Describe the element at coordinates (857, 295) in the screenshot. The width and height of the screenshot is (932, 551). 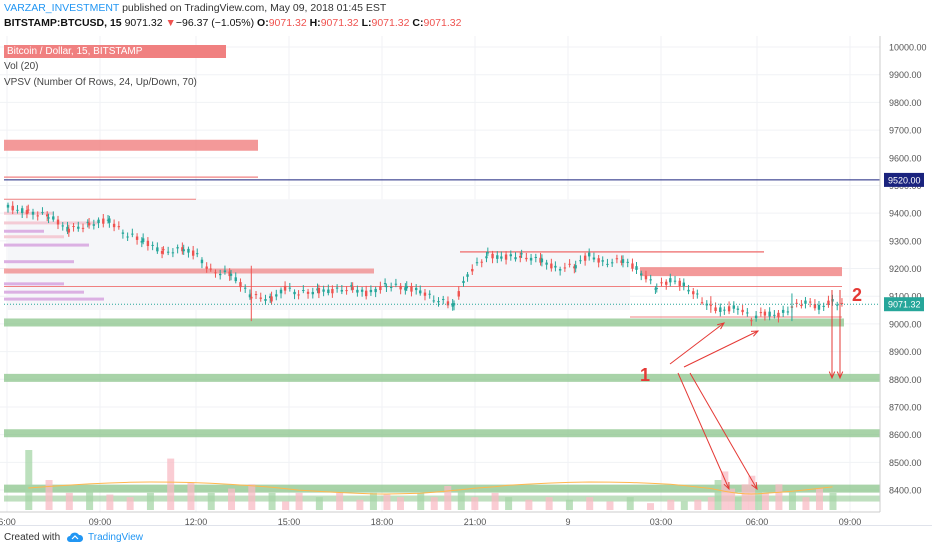
I see `annotation-label: 2` at that location.